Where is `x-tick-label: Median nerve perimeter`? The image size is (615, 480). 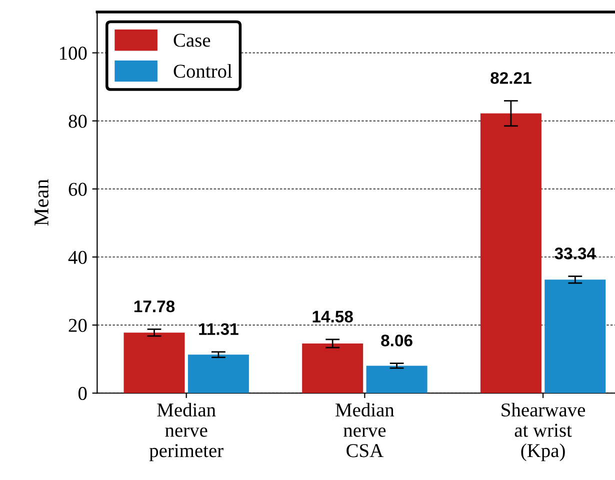 x-tick-label: Median nerve perimeter is located at coordinates (186, 432).